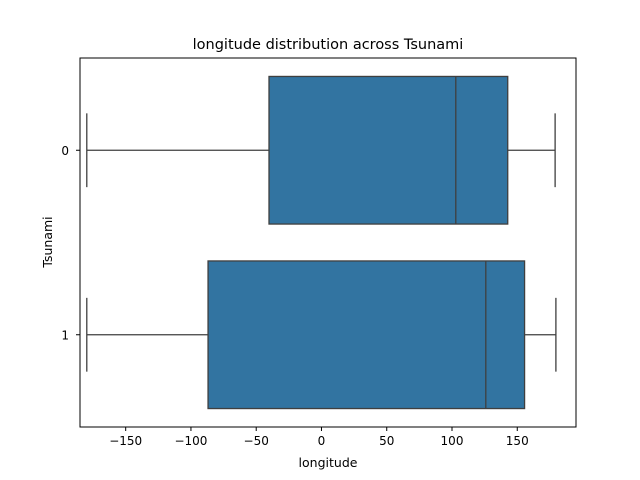 This screenshot has height=480, width=640. Describe the element at coordinates (322, 441) in the screenshot. I see `x-tick-label: 0` at that location.